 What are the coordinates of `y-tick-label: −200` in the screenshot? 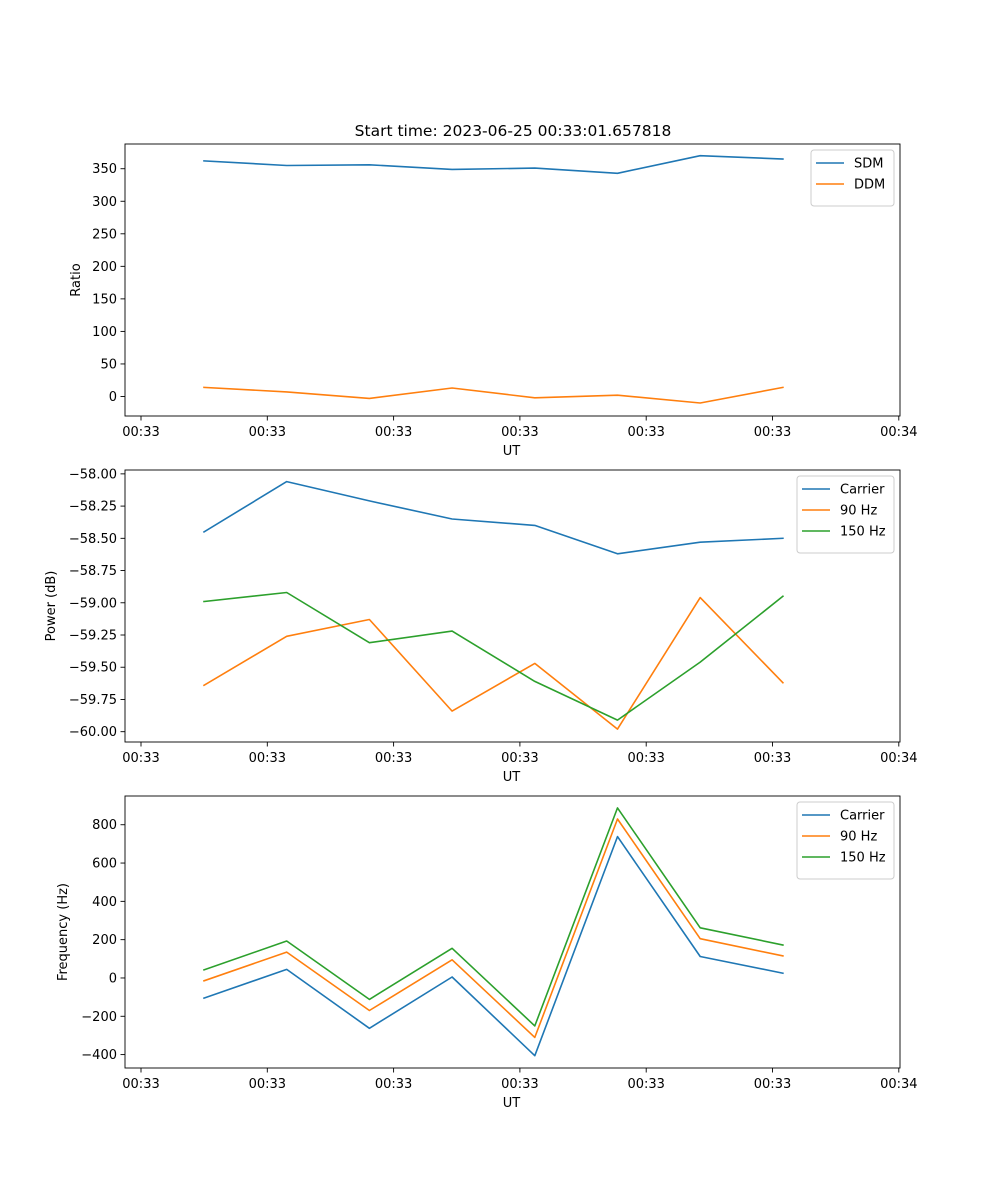 It's located at (99, 1017).